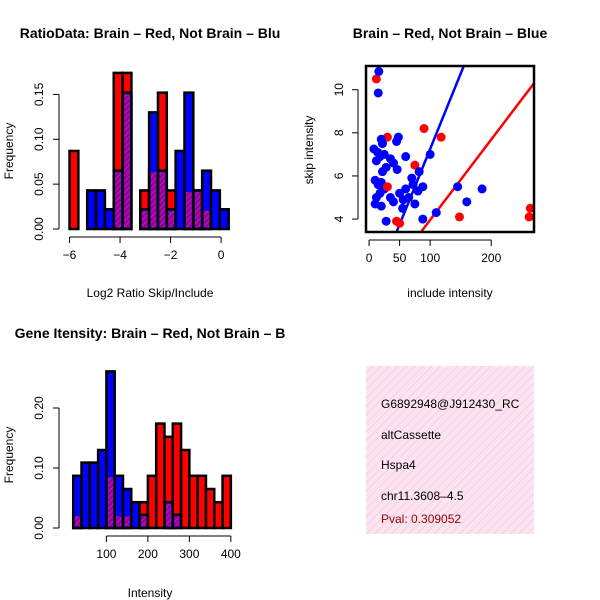 The image size is (600, 600). I want to click on scatter-x-tick-label-1: 50, so click(400, 258).